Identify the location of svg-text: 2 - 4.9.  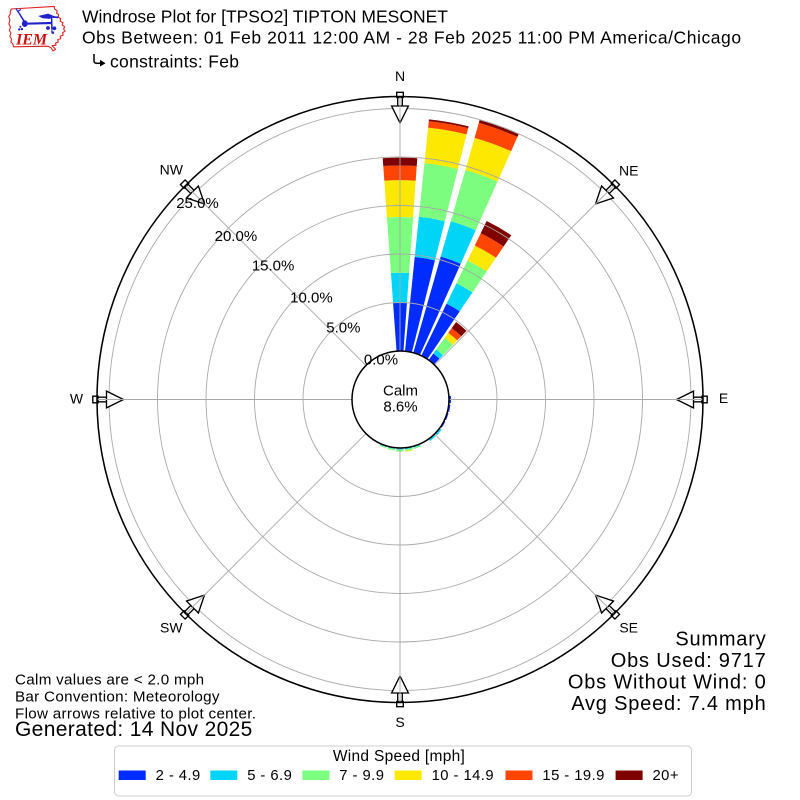
(178, 776).